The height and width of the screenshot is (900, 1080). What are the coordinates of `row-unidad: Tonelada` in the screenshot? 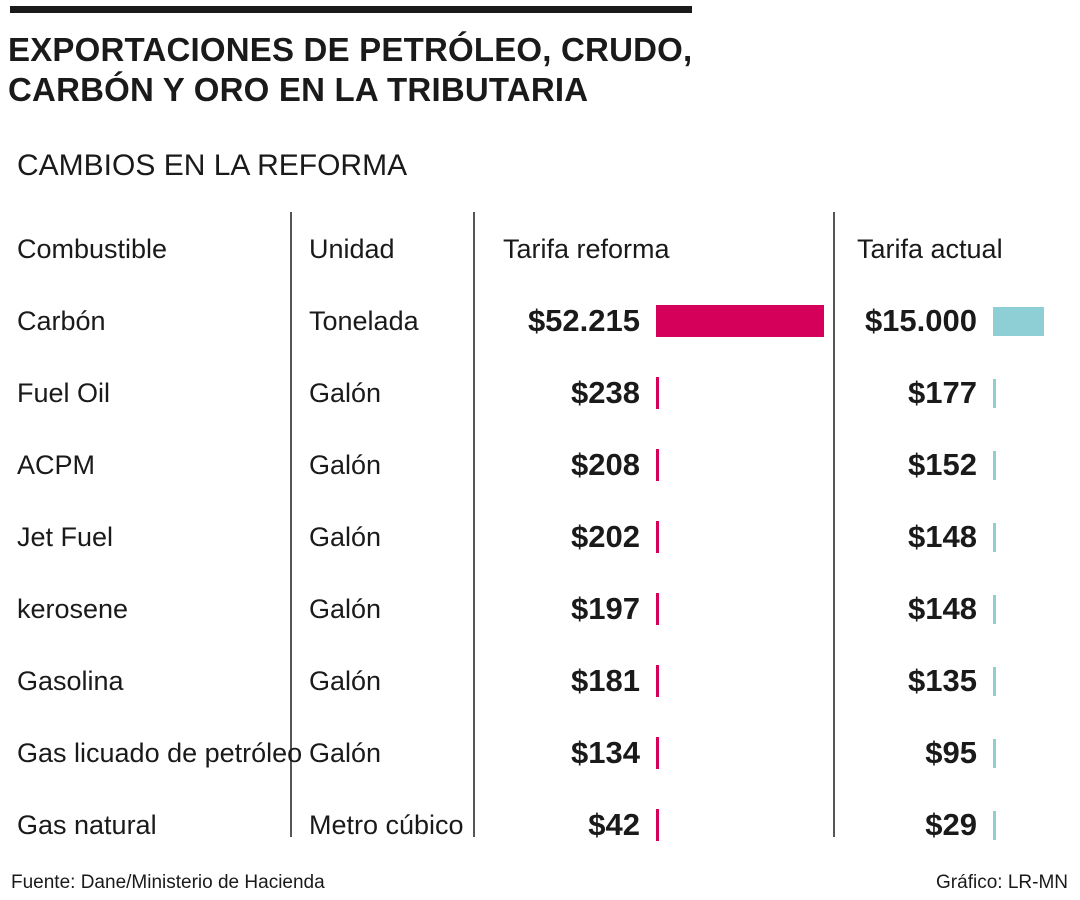 It's located at (364, 321).